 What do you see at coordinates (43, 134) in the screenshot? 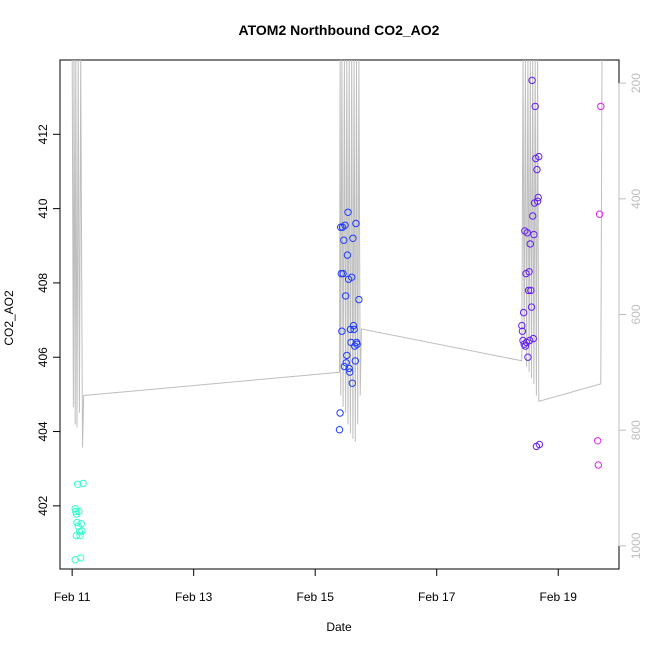
I see `y-tick-label: 412` at bounding box center [43, 134].